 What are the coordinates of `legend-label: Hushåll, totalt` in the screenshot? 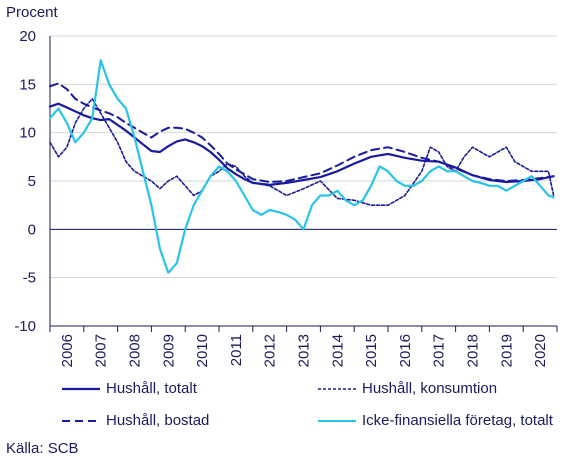 It's located at (151, 388).